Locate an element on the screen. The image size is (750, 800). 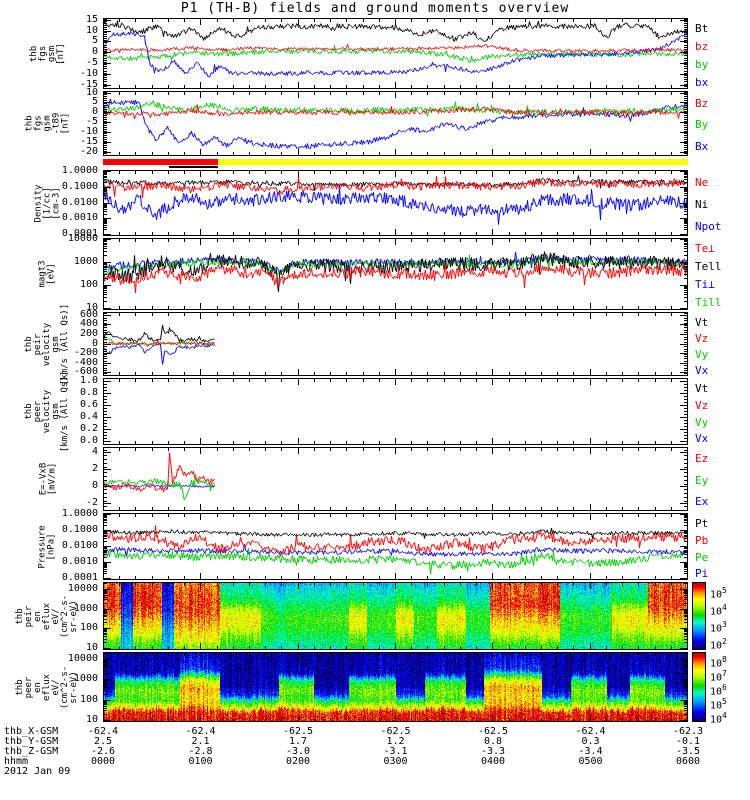
panel-canvas-efield is located at coordinates (395, 479).